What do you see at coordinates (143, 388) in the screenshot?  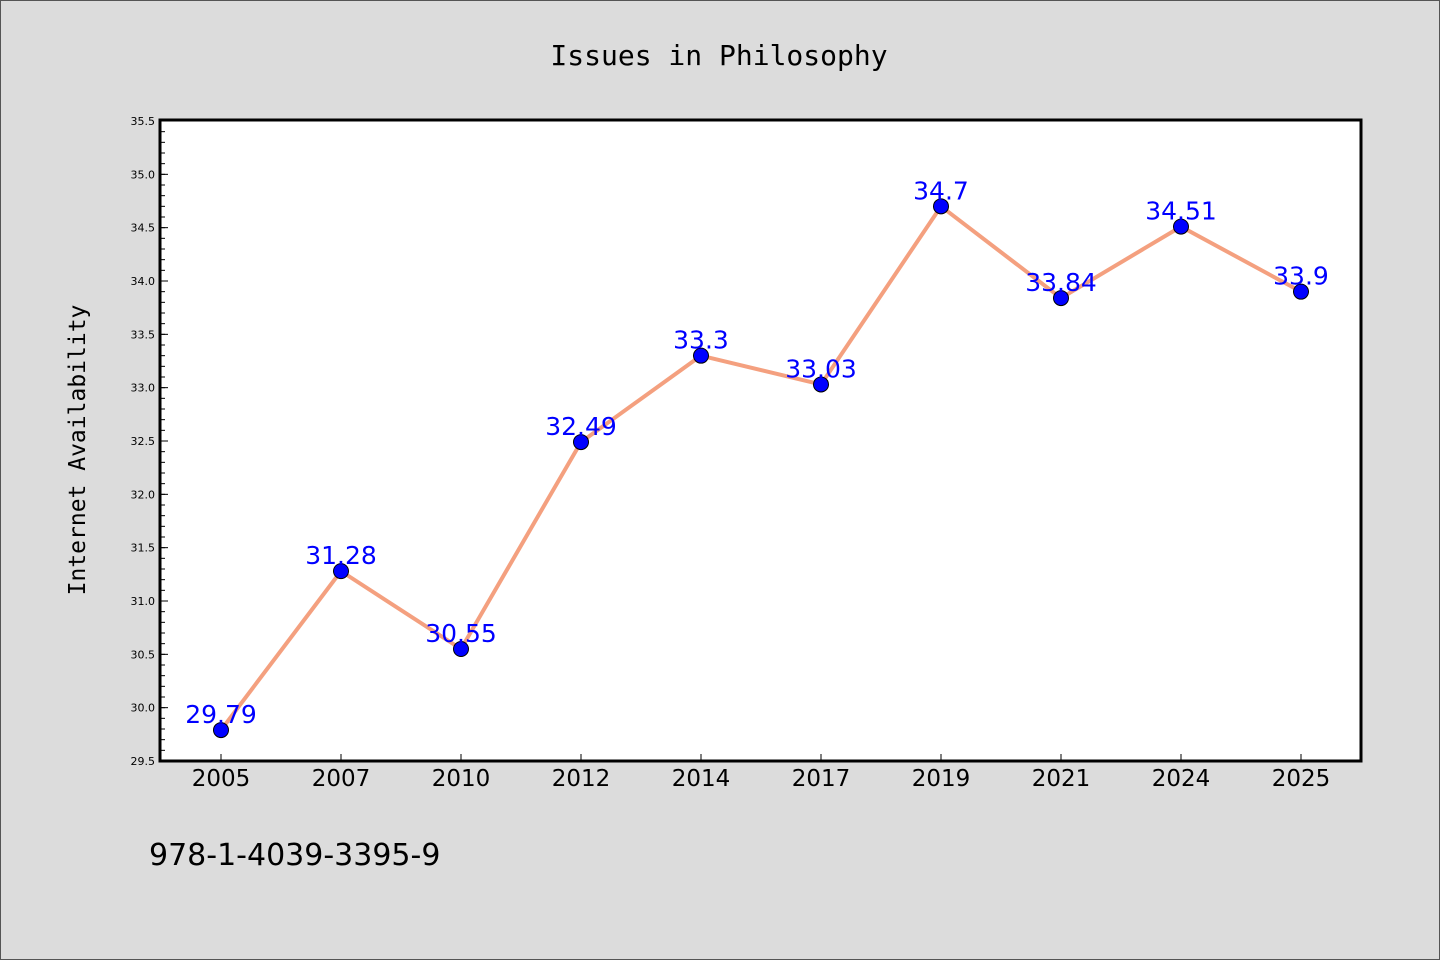 I see `y-tick-label: 33.0` at bounding box center [143, 388].